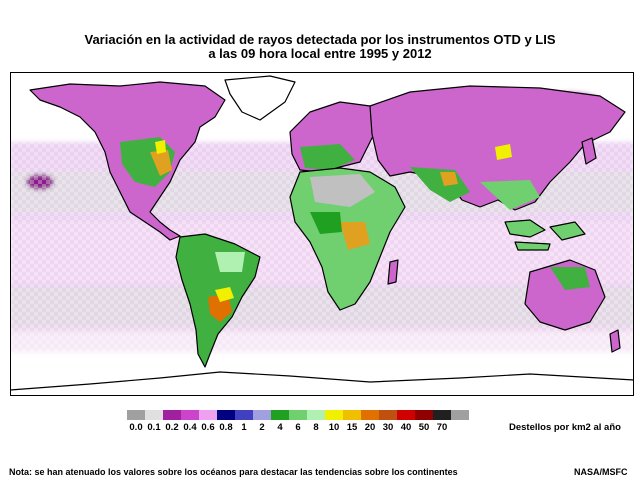 This screenshot has height=480, width=640. I want to click on map-title-line-2: a las 09 hora local entre 1995 y 2012, so click(320, 53).